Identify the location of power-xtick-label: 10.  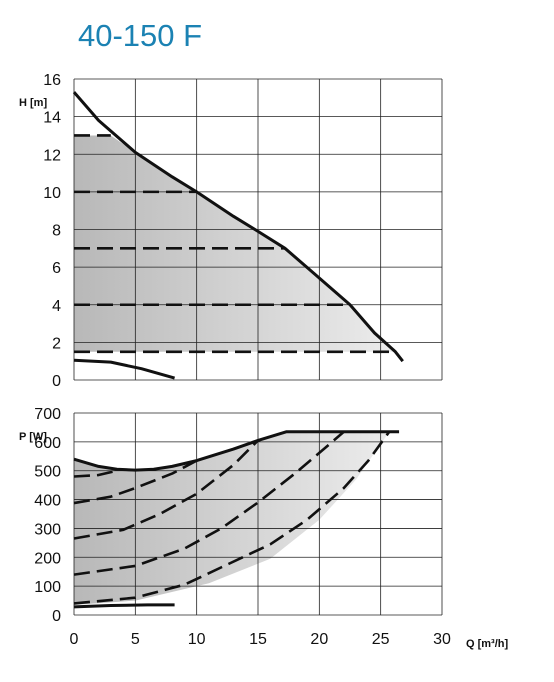
(197, 639).